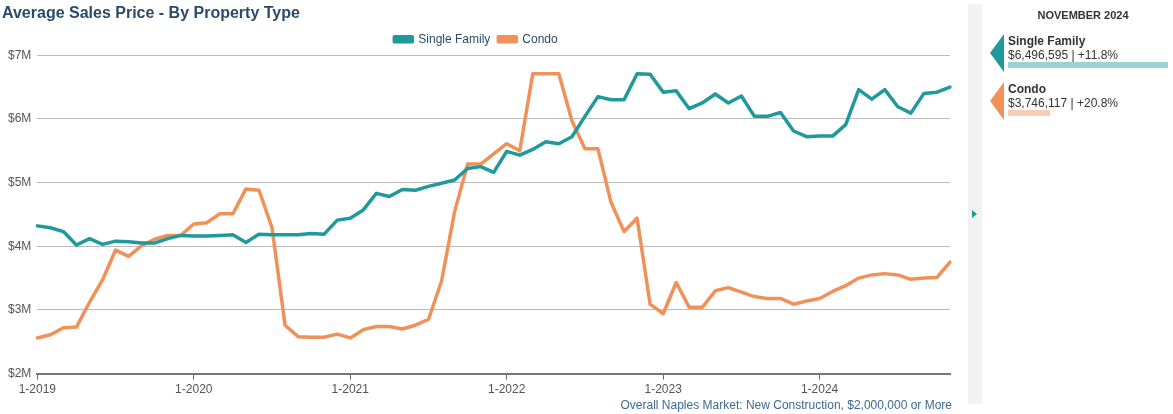 This screenshot has height=414, width=1173. Describe the element at coordinates (151, 13) in the screenshot. I see `chart-title: Average Sales Price - By Property Type` at that location.